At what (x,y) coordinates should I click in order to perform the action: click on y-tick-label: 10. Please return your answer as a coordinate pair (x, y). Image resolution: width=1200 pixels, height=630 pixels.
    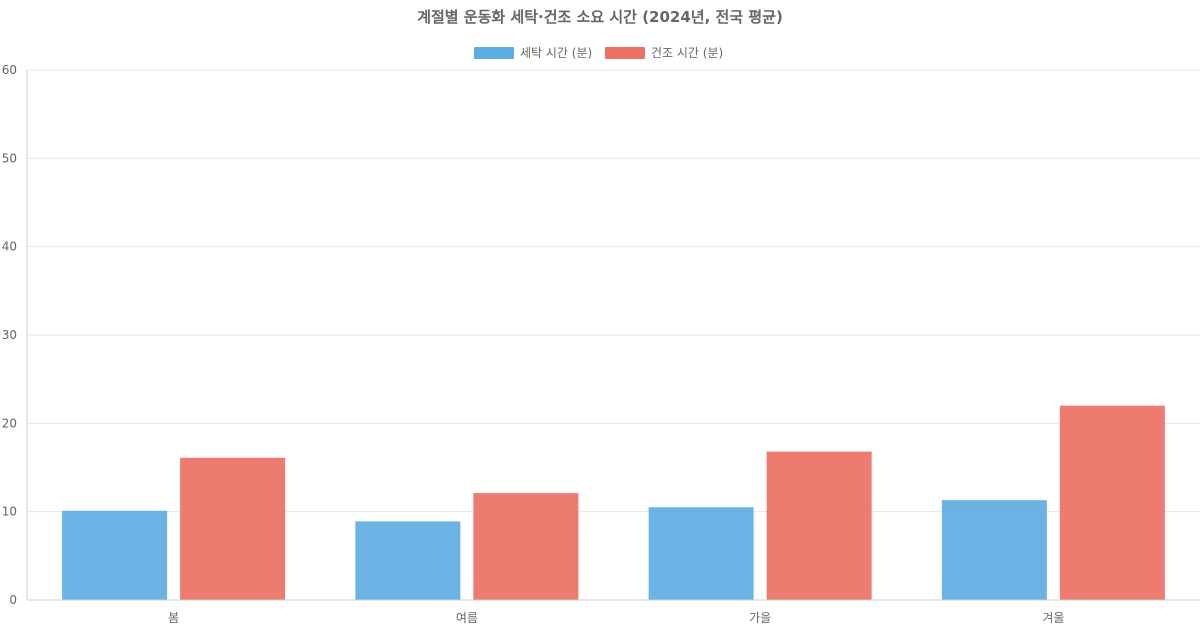
    Looking at the image, I should click on (9, 512).